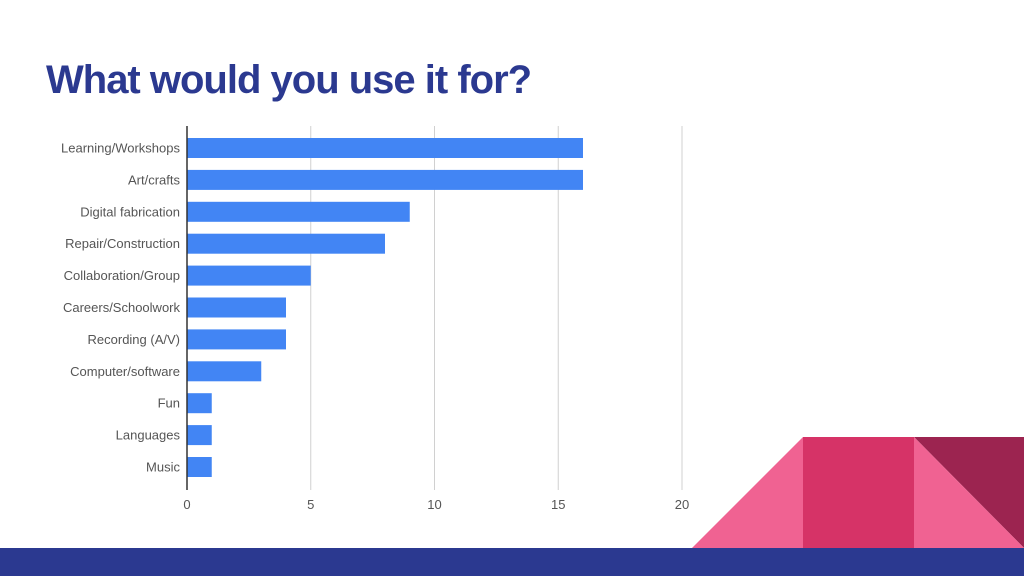  I want to click on category-label: Digital fabrication, so click(130, 211).